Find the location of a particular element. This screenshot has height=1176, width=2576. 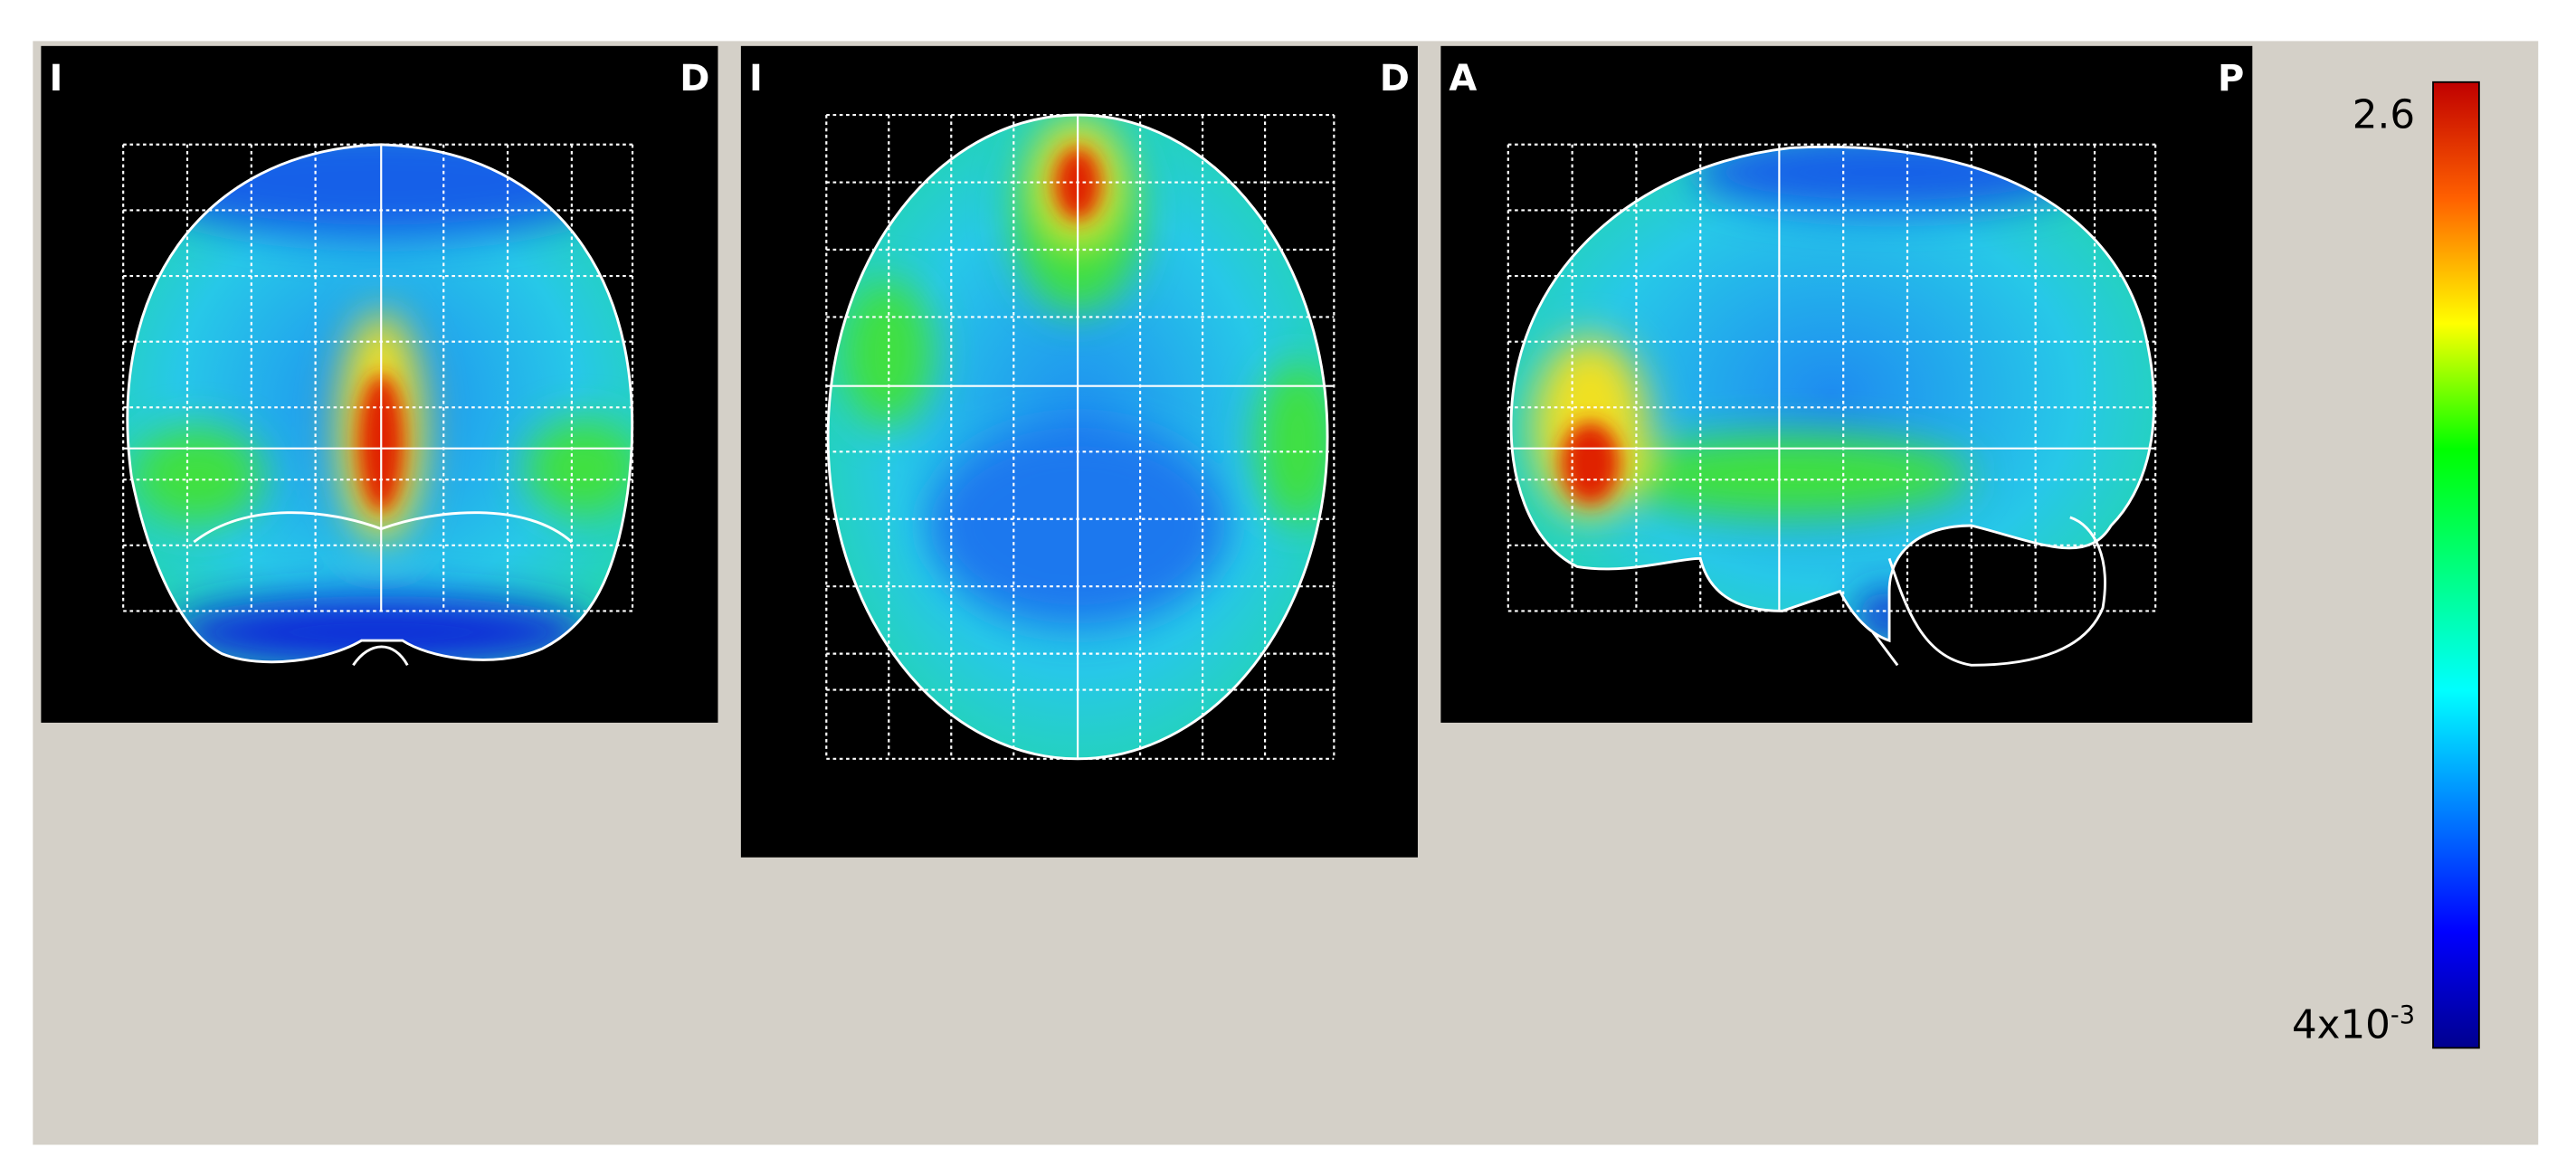

colorbar-gradient is located at coordinates (2456, 565).